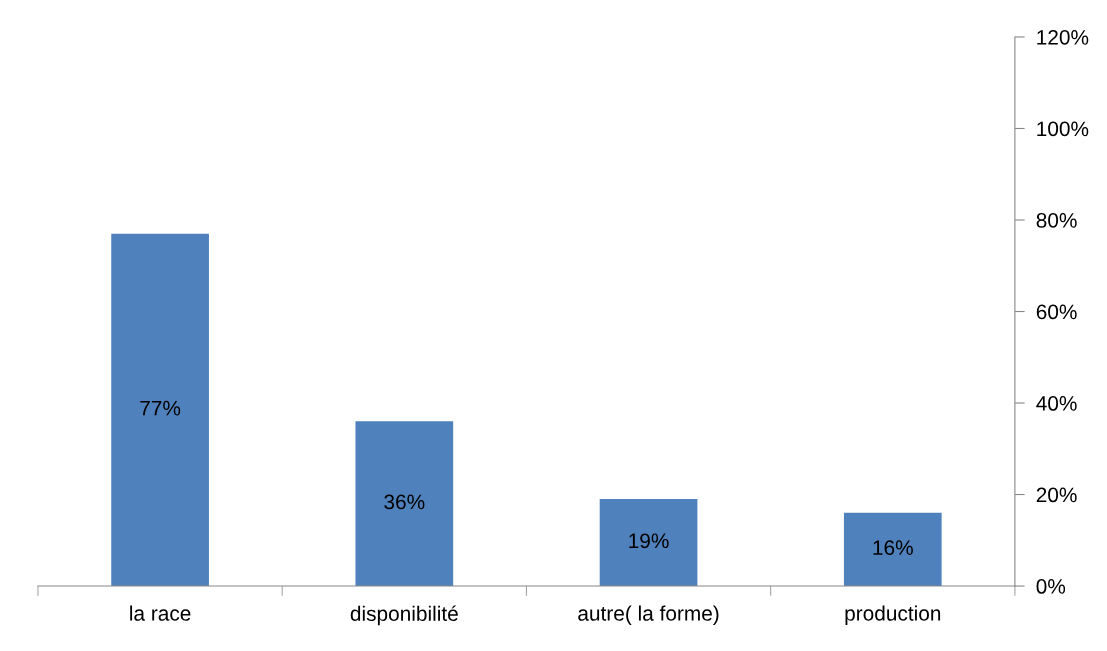 This screenshot has width=1107, height=651. Describe the element at coordinates (1056, 312) in the screenshot. I see `y-tick-label: 60%` at that location.